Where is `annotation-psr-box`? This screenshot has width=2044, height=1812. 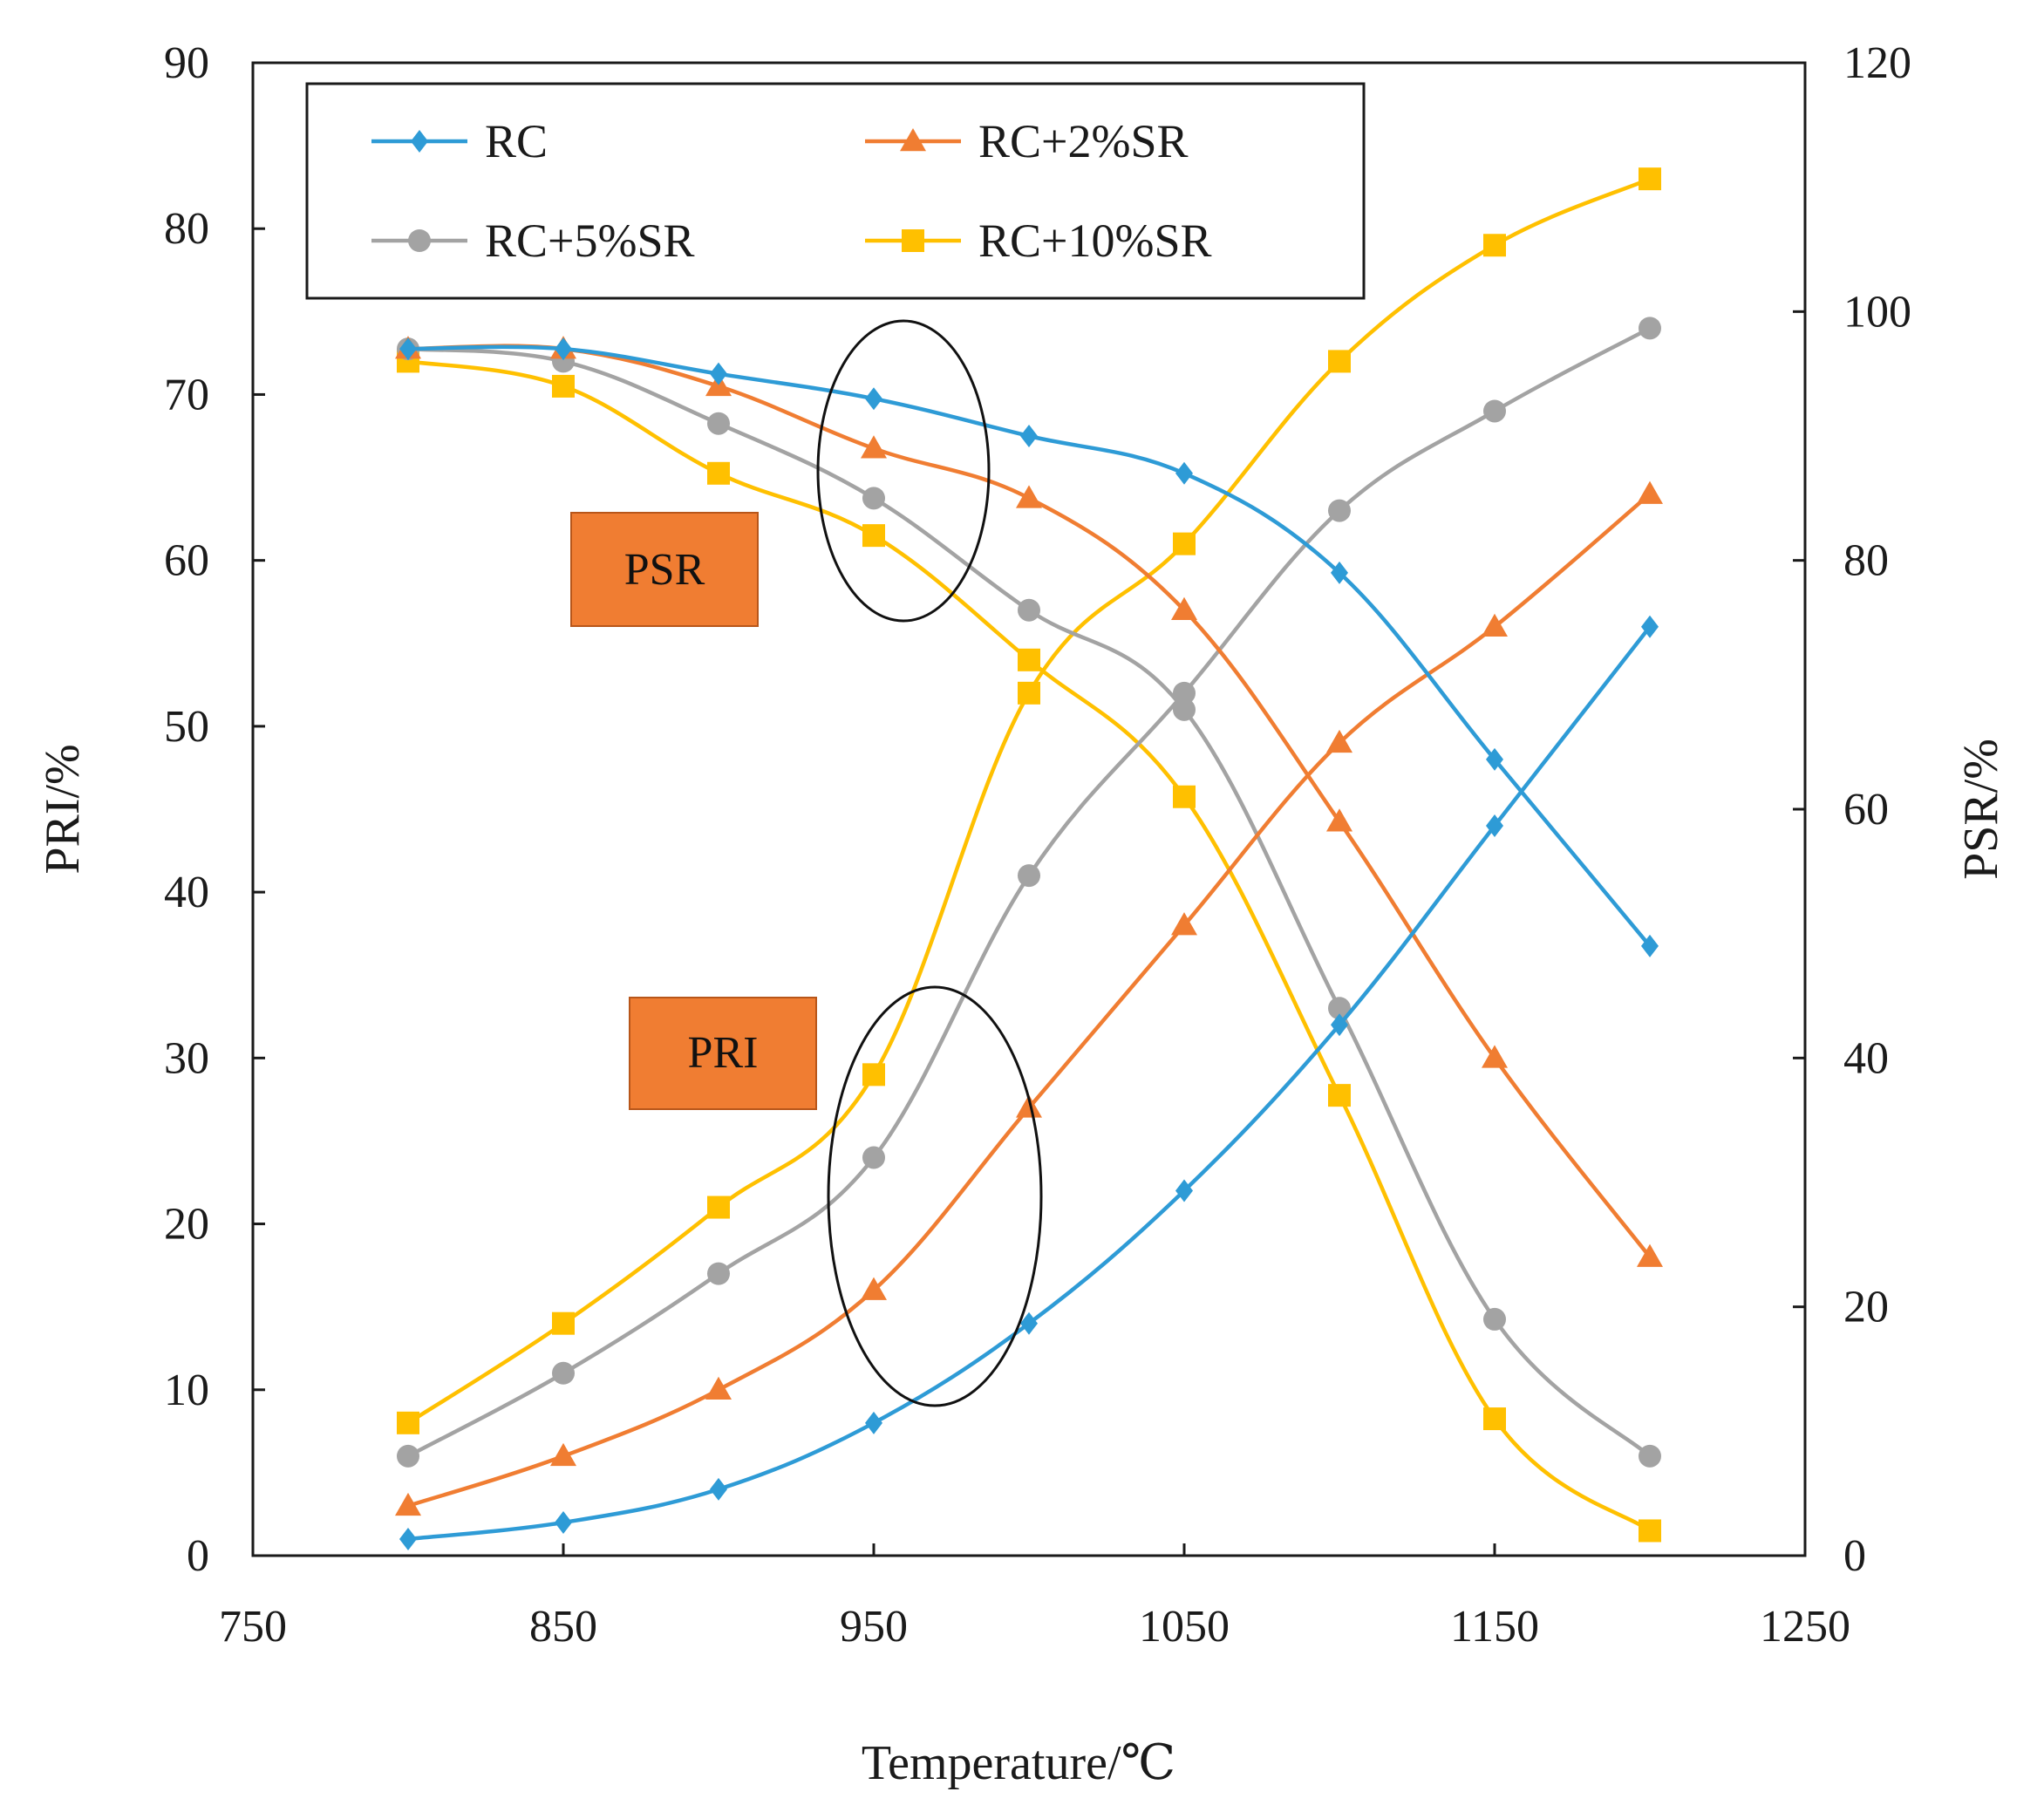 annotation-psr-box is located at coordinates (664, 569).